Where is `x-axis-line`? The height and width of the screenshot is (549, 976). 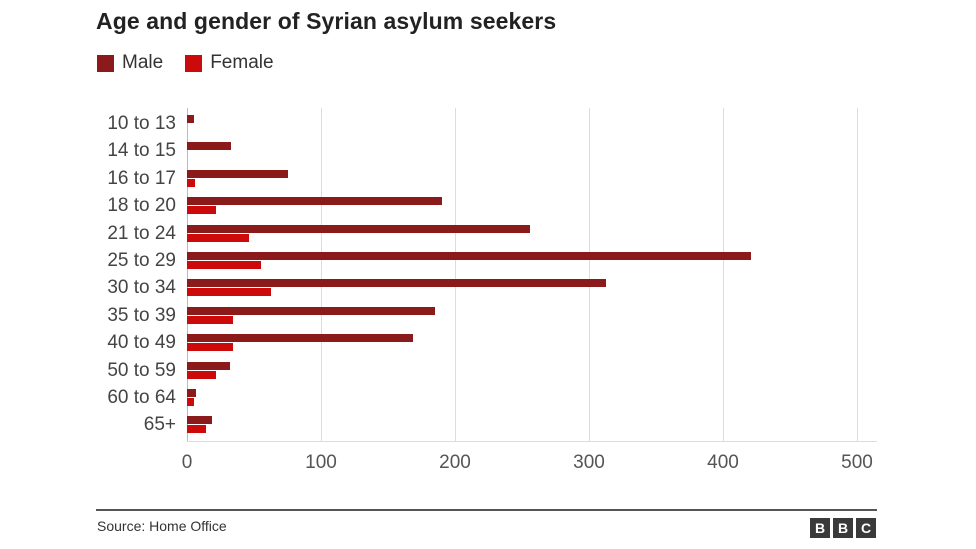
x-axis-line is located at coordinates (532, 441).